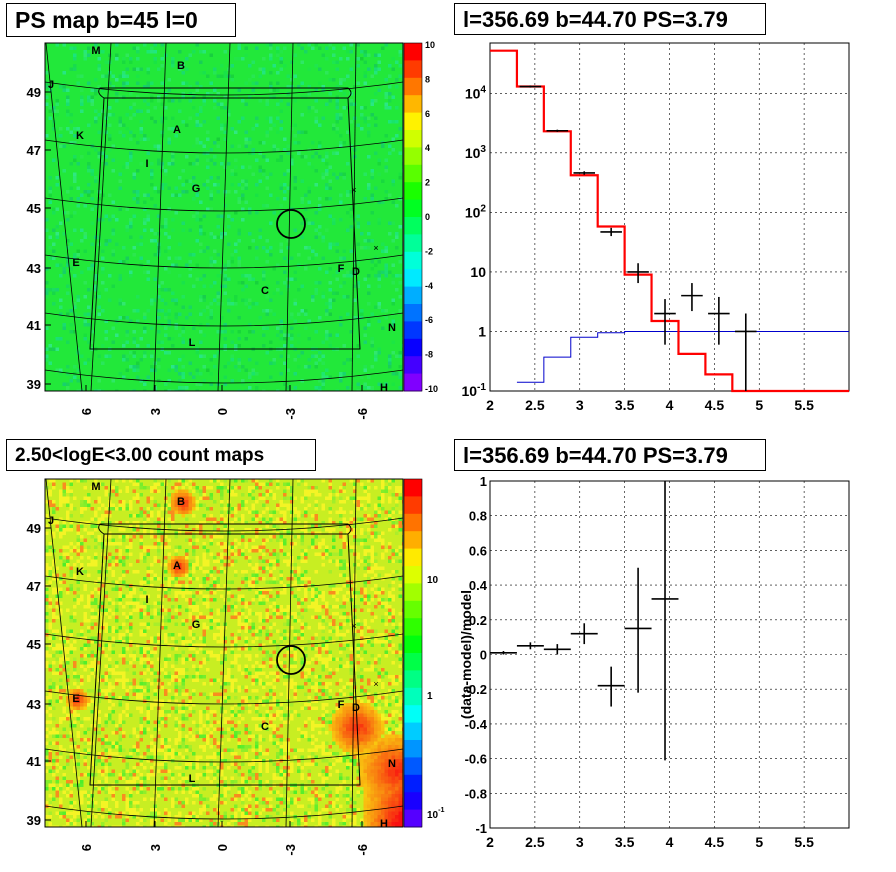 This screenshot has height=872, width=896. Describe the element at coordinates (476, 793) in the screenshot. I see `y-tick-label: -0.8` at that location.